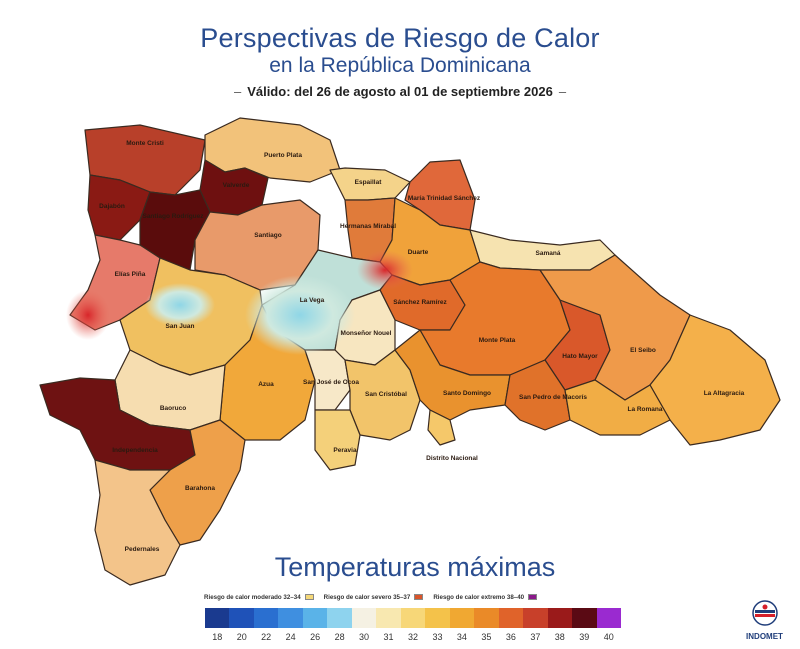 The width and height of the screenshot is (800, 649). I want to click on province-distrito-nacional, so click(441, 427).